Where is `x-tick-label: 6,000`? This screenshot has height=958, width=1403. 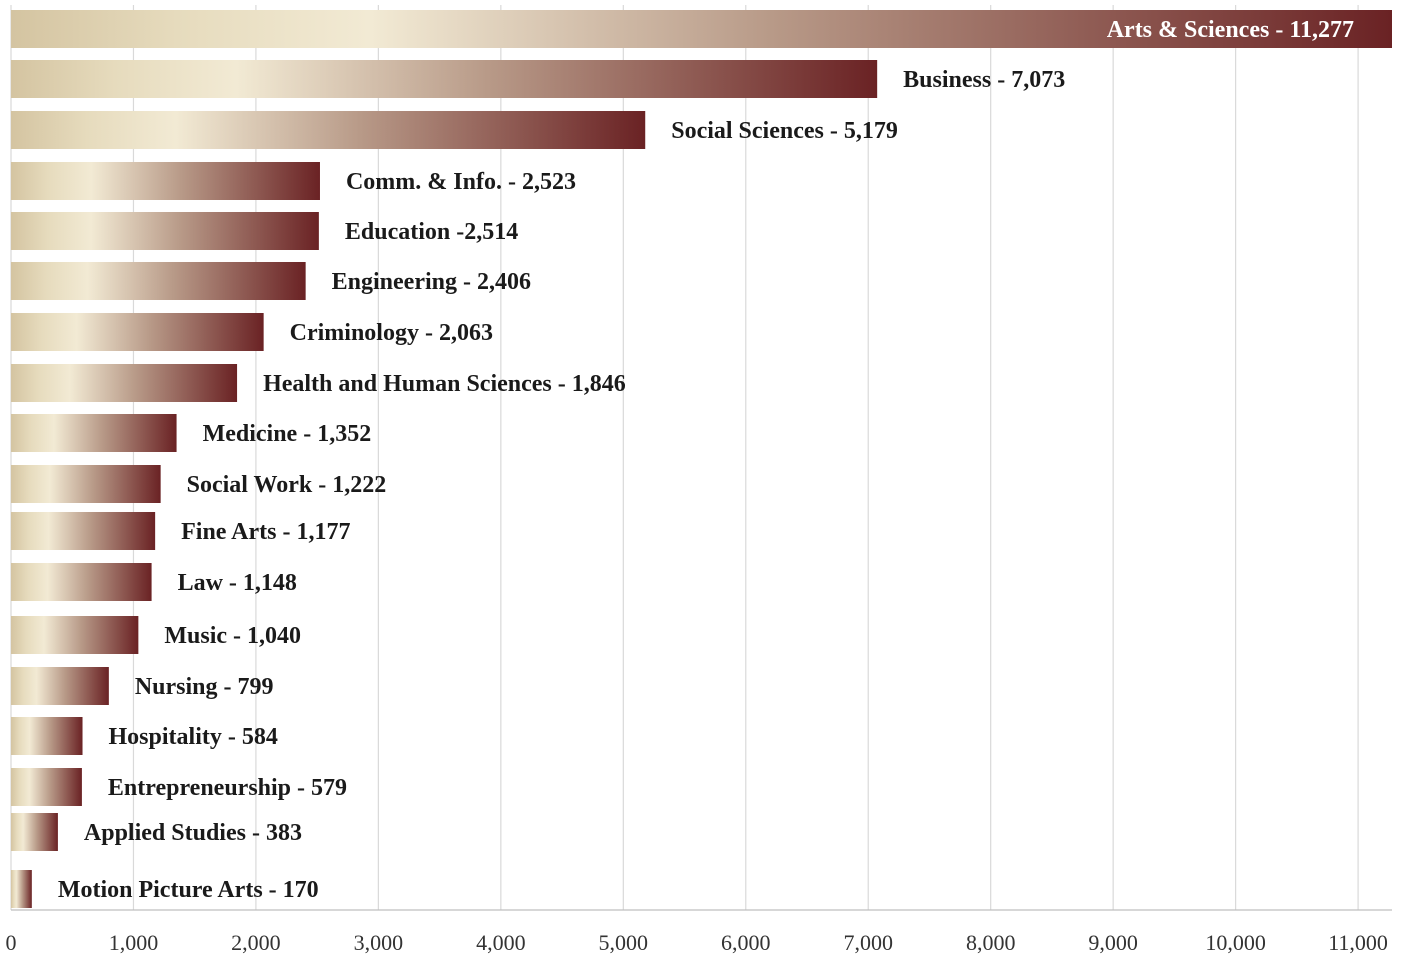
x-tick-label: 6,000 is located at coordinates (746, 942).